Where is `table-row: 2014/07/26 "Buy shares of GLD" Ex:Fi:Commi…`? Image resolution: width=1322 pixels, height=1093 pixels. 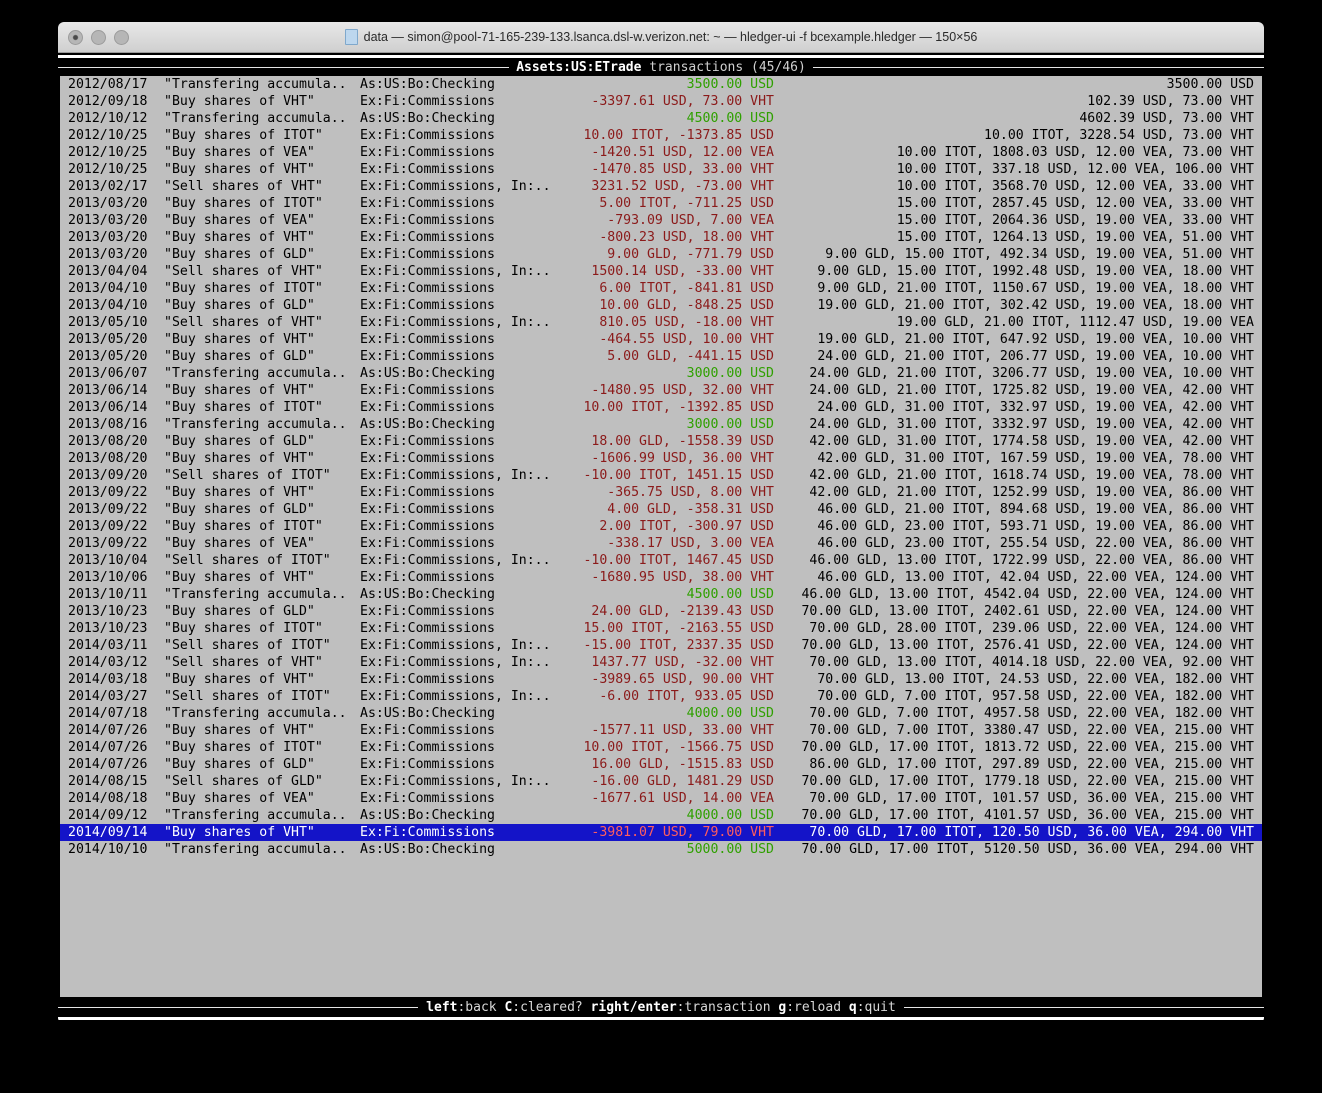 table-row: 2014/07/26 "Buy shares of GLD" Ex:Fi:Commi… is located at coordinates (661, 764).